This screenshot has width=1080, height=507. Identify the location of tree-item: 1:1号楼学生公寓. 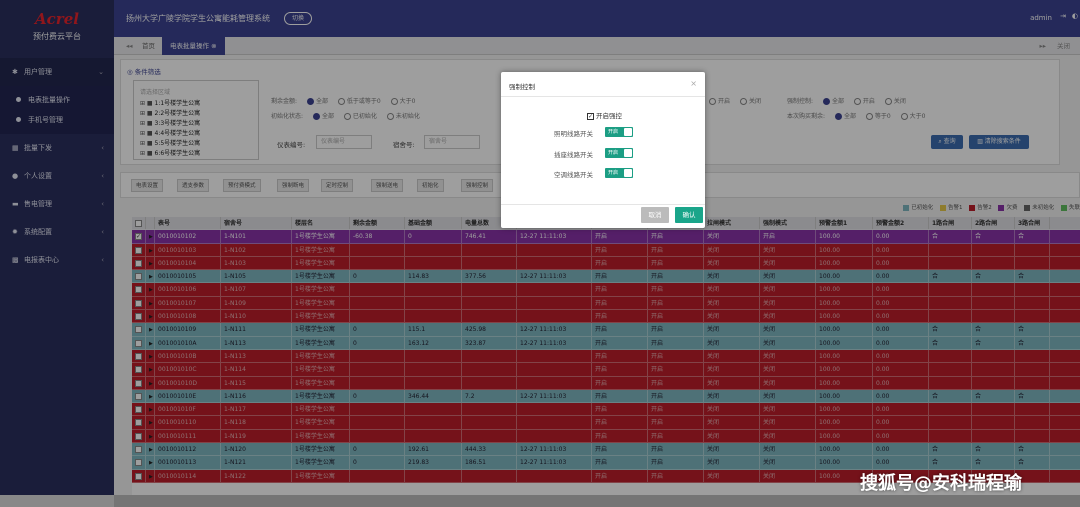
(170, 104).